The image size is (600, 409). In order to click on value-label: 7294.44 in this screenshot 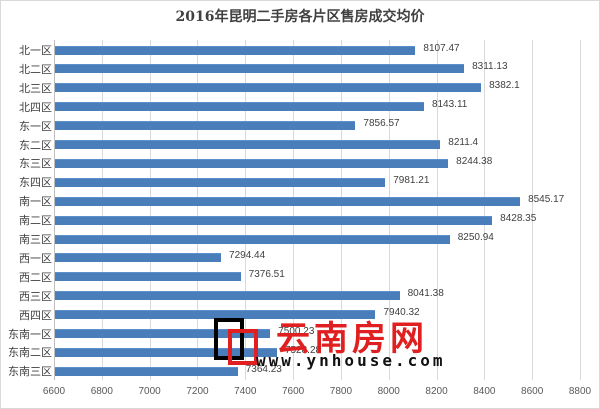, I will do `click(247, 256)`.